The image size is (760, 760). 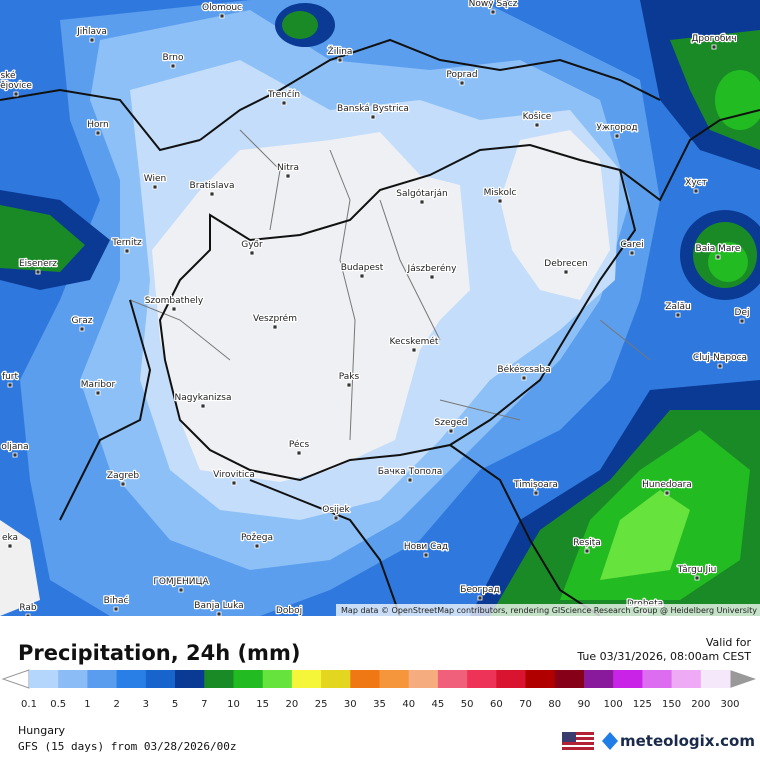 What do you see at coordinates (173, 58) in the screenshot?
I see `city-label: Brno` at bounding box center [173, 58].